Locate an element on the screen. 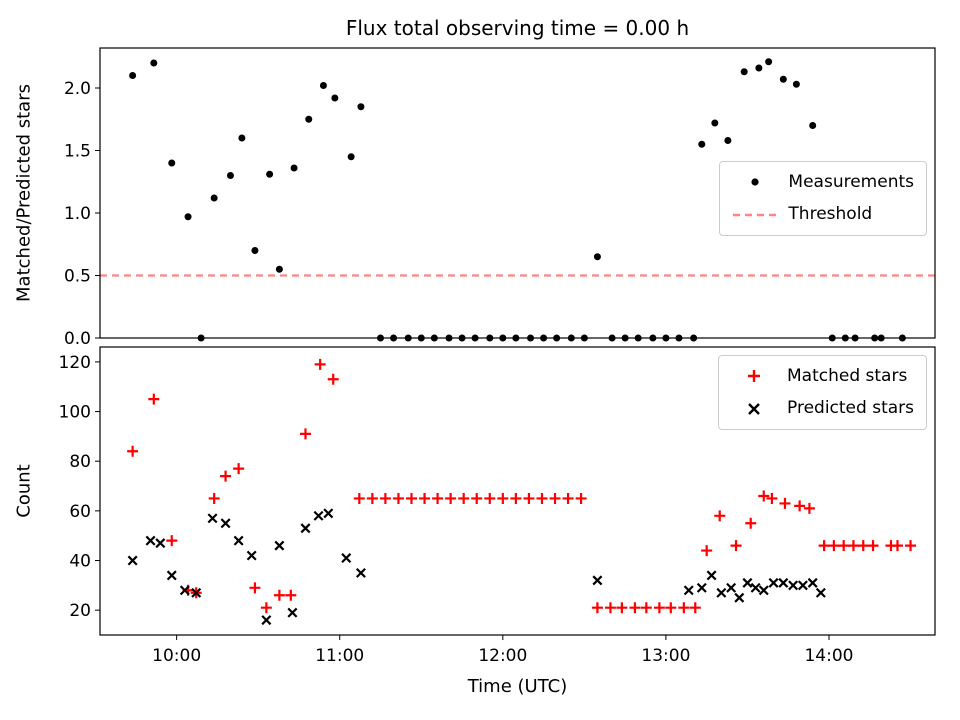 This screenshot has height=720, width=960. x-axis-label: Time (UTC) is located at coordinates (517, 686).